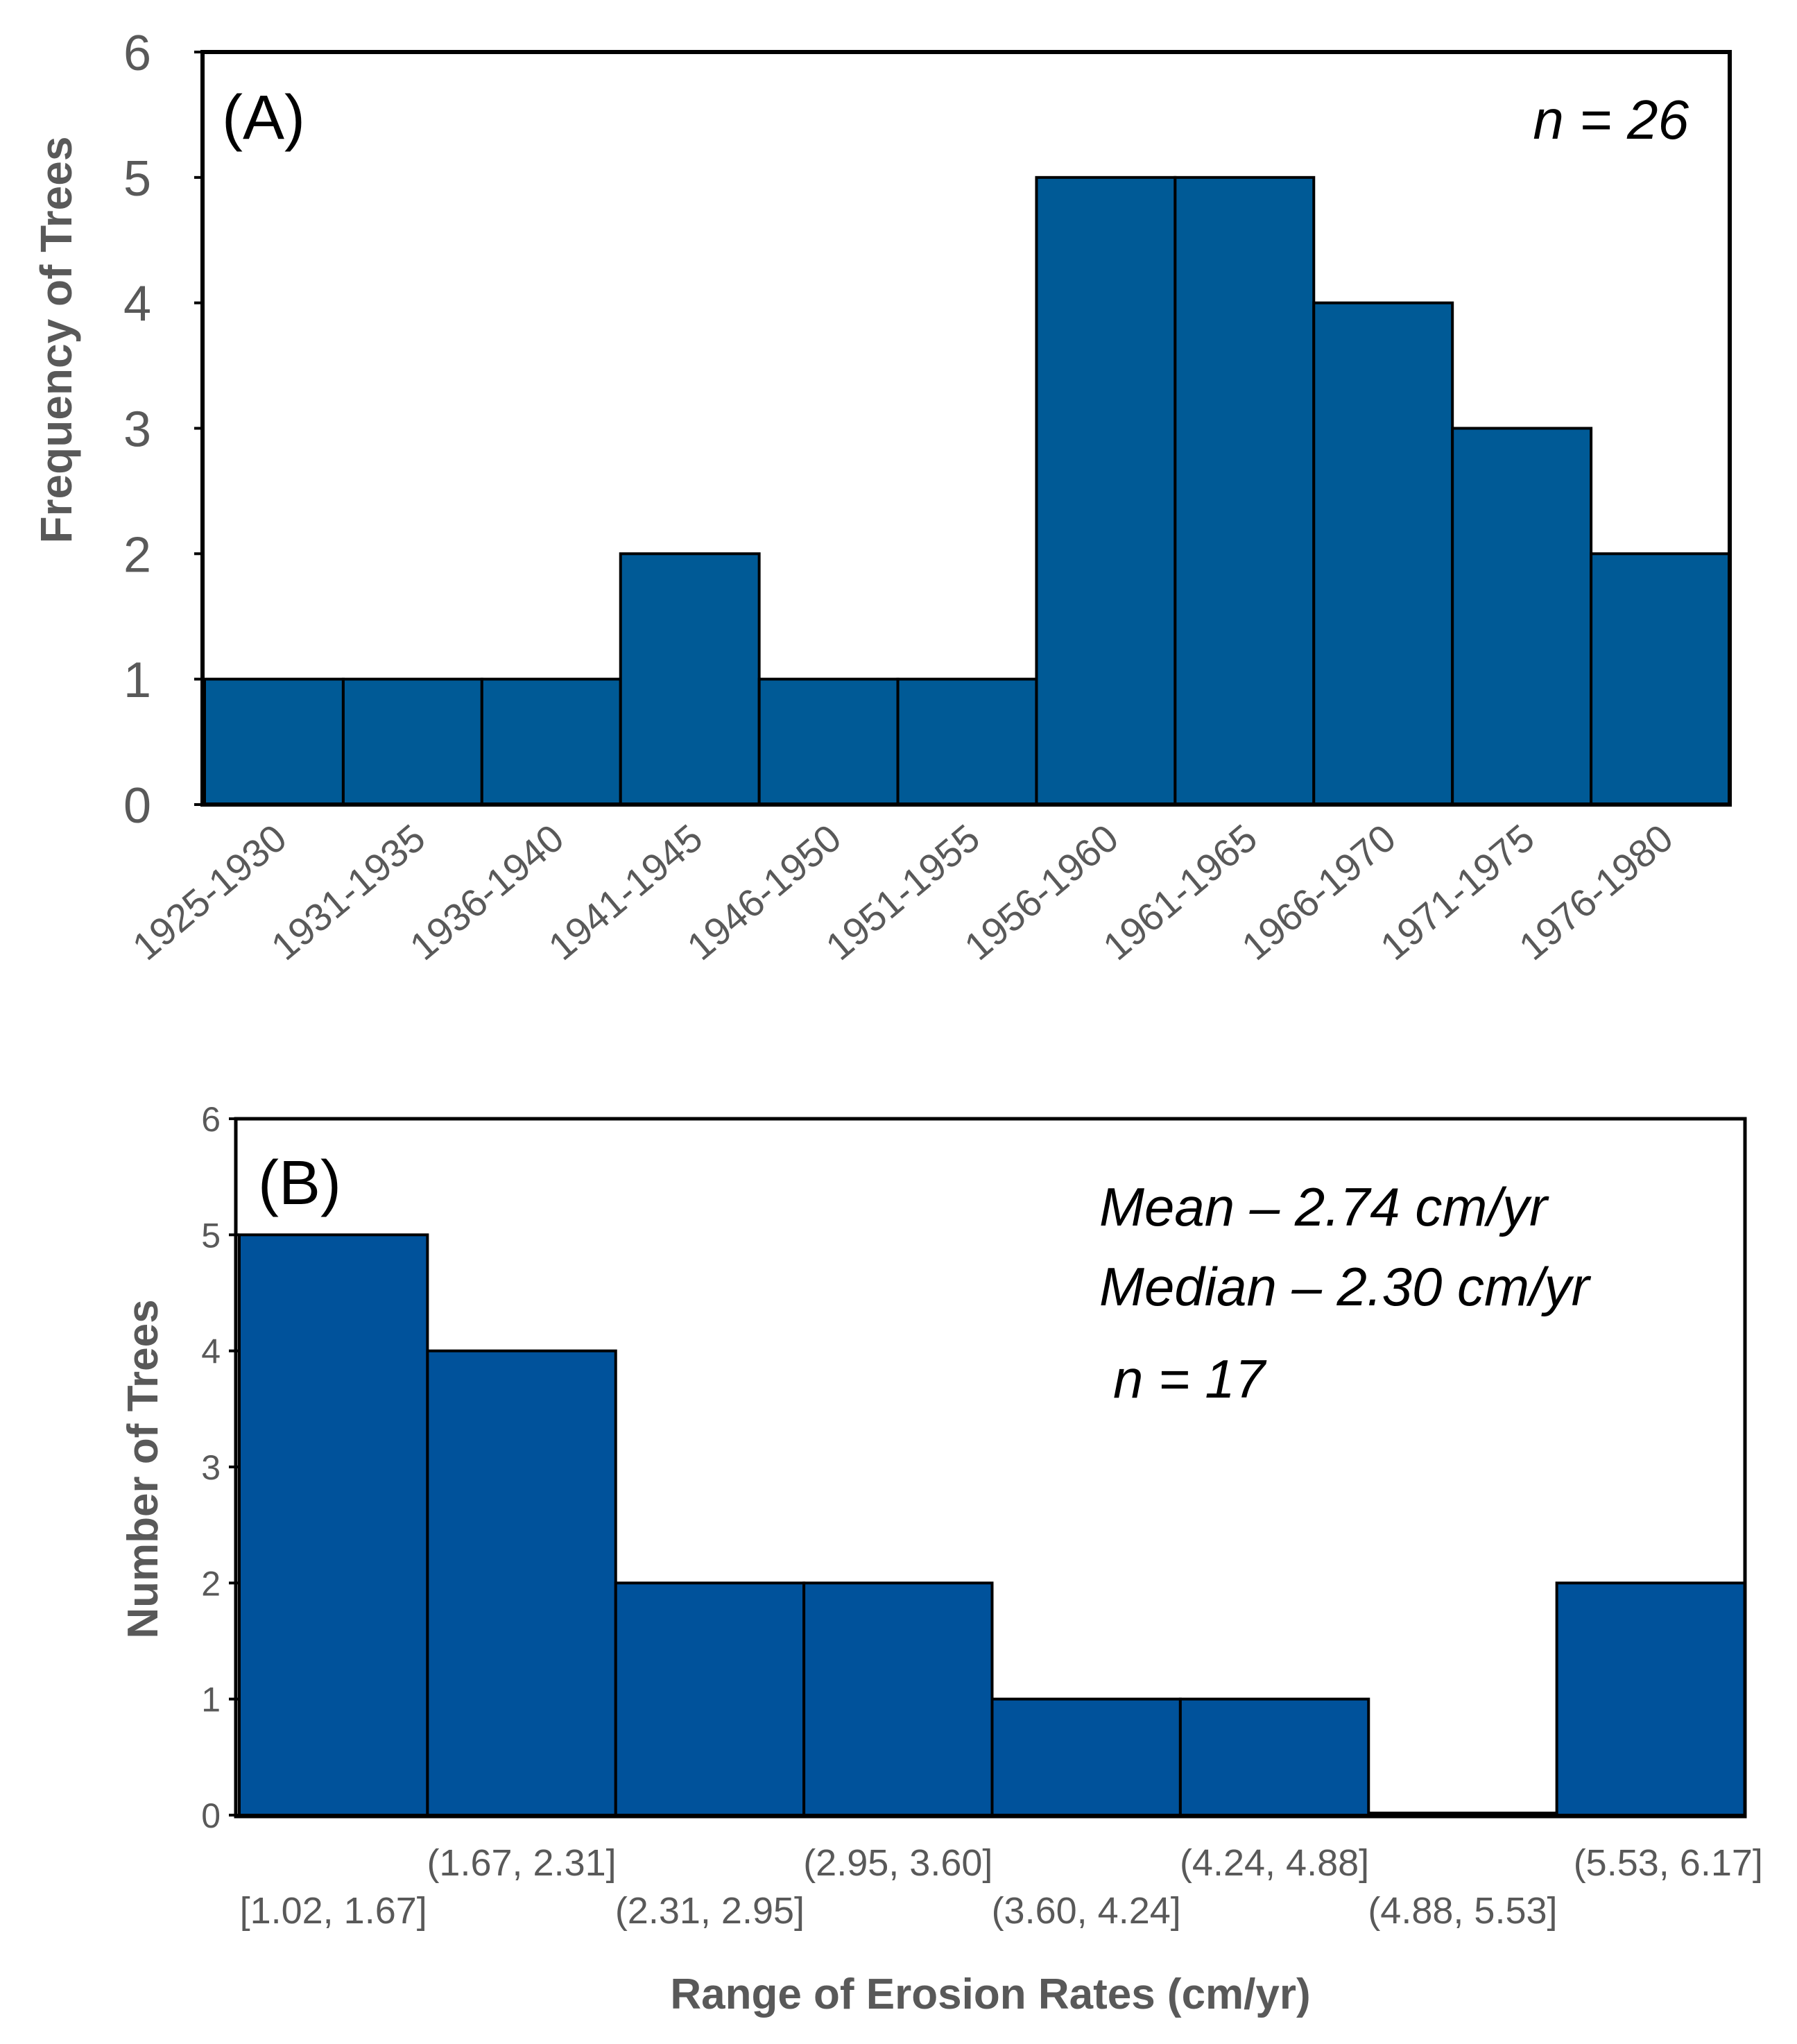 This screenshot has width=1797, height=2044. I want to click on b-annotation-median: Median – 2.30 cm/yr, so click(1345, 1286).